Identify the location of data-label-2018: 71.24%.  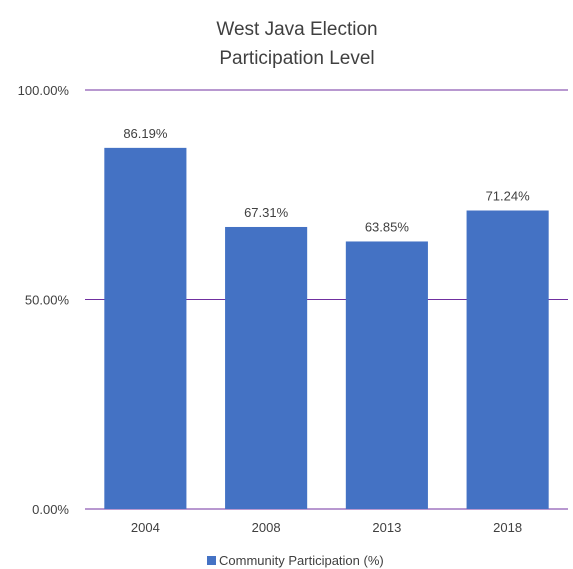
(508, 196).